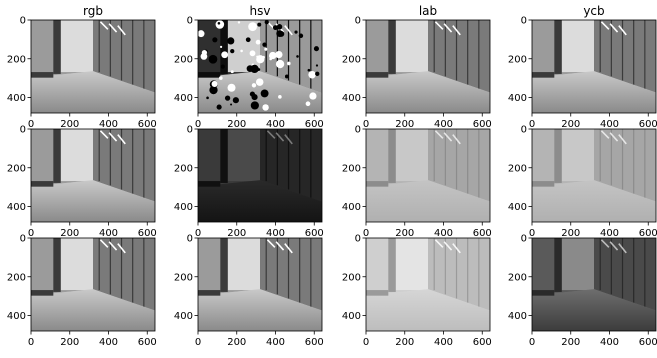  I want to click on panel-lab-row-1: 0 200 400 600 0 200 400, so click(417, 73).